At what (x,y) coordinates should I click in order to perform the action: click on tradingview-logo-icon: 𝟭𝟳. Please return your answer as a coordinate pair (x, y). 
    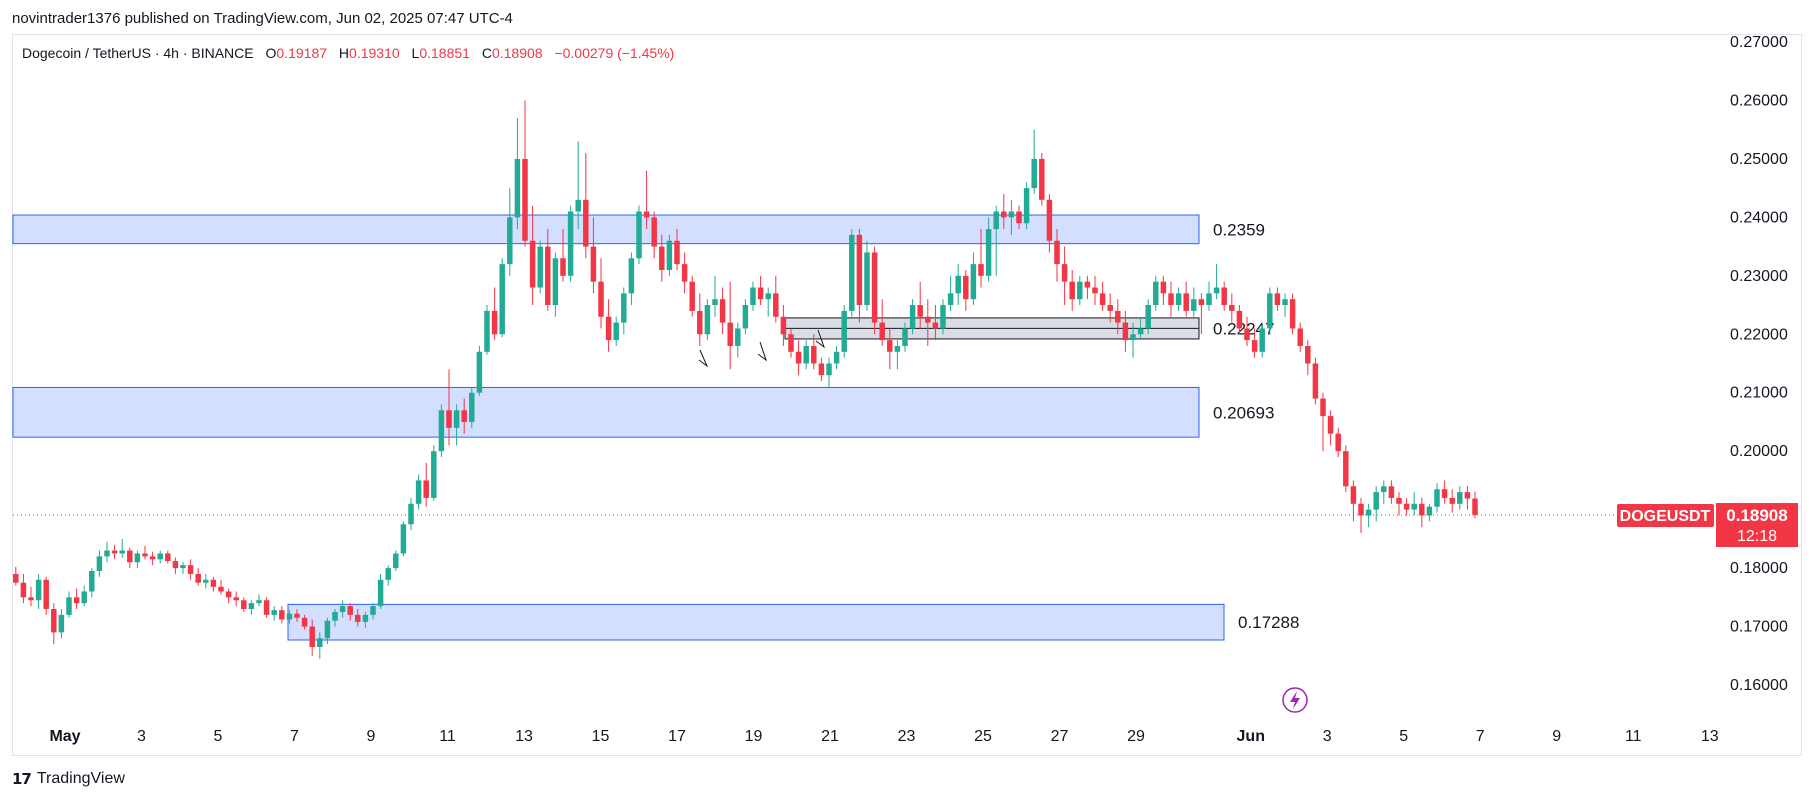
    Looking at the image, I should click on (22, 779).